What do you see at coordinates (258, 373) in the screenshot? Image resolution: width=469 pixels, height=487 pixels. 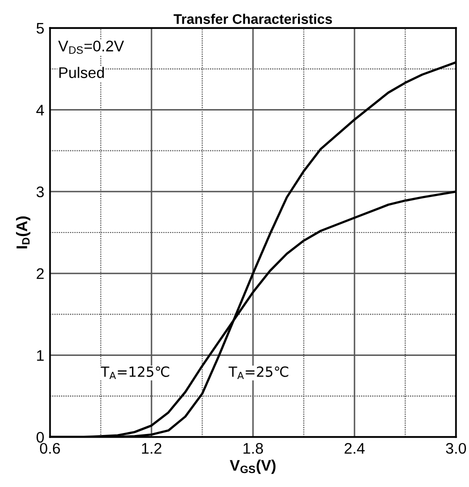 I see `annotation: T$_{A}$=25℃` at bounding box center [258, 373].